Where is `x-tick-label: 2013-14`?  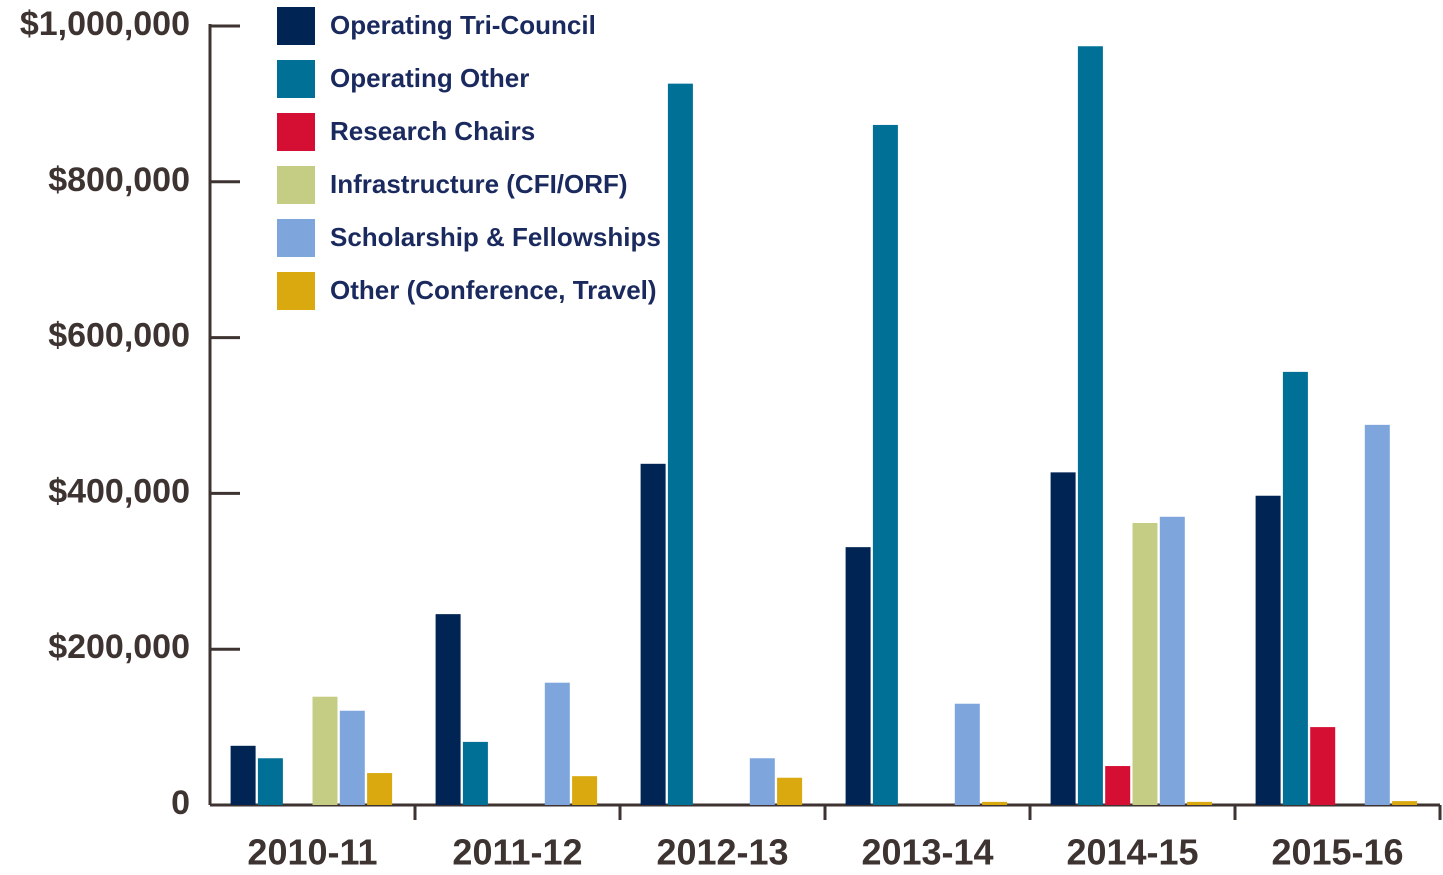 x-tick-label: 2013-14 is located at coordinates (927, 852).